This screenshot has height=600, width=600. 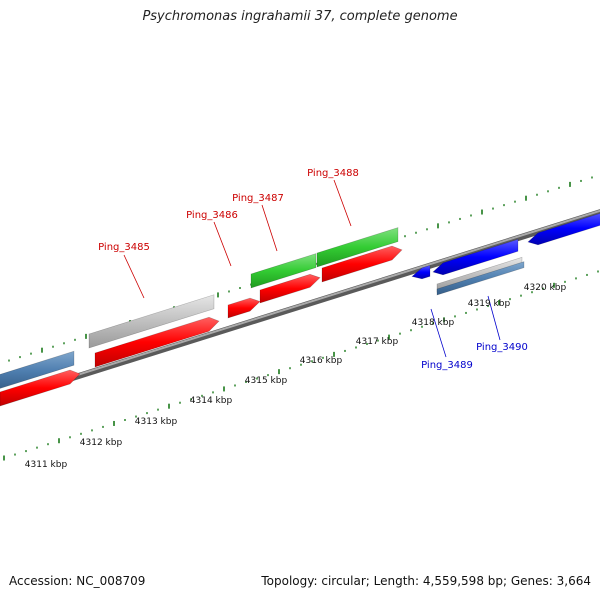 I want to click on scale-label: 4320 kbp, so click(x=545, y=288).